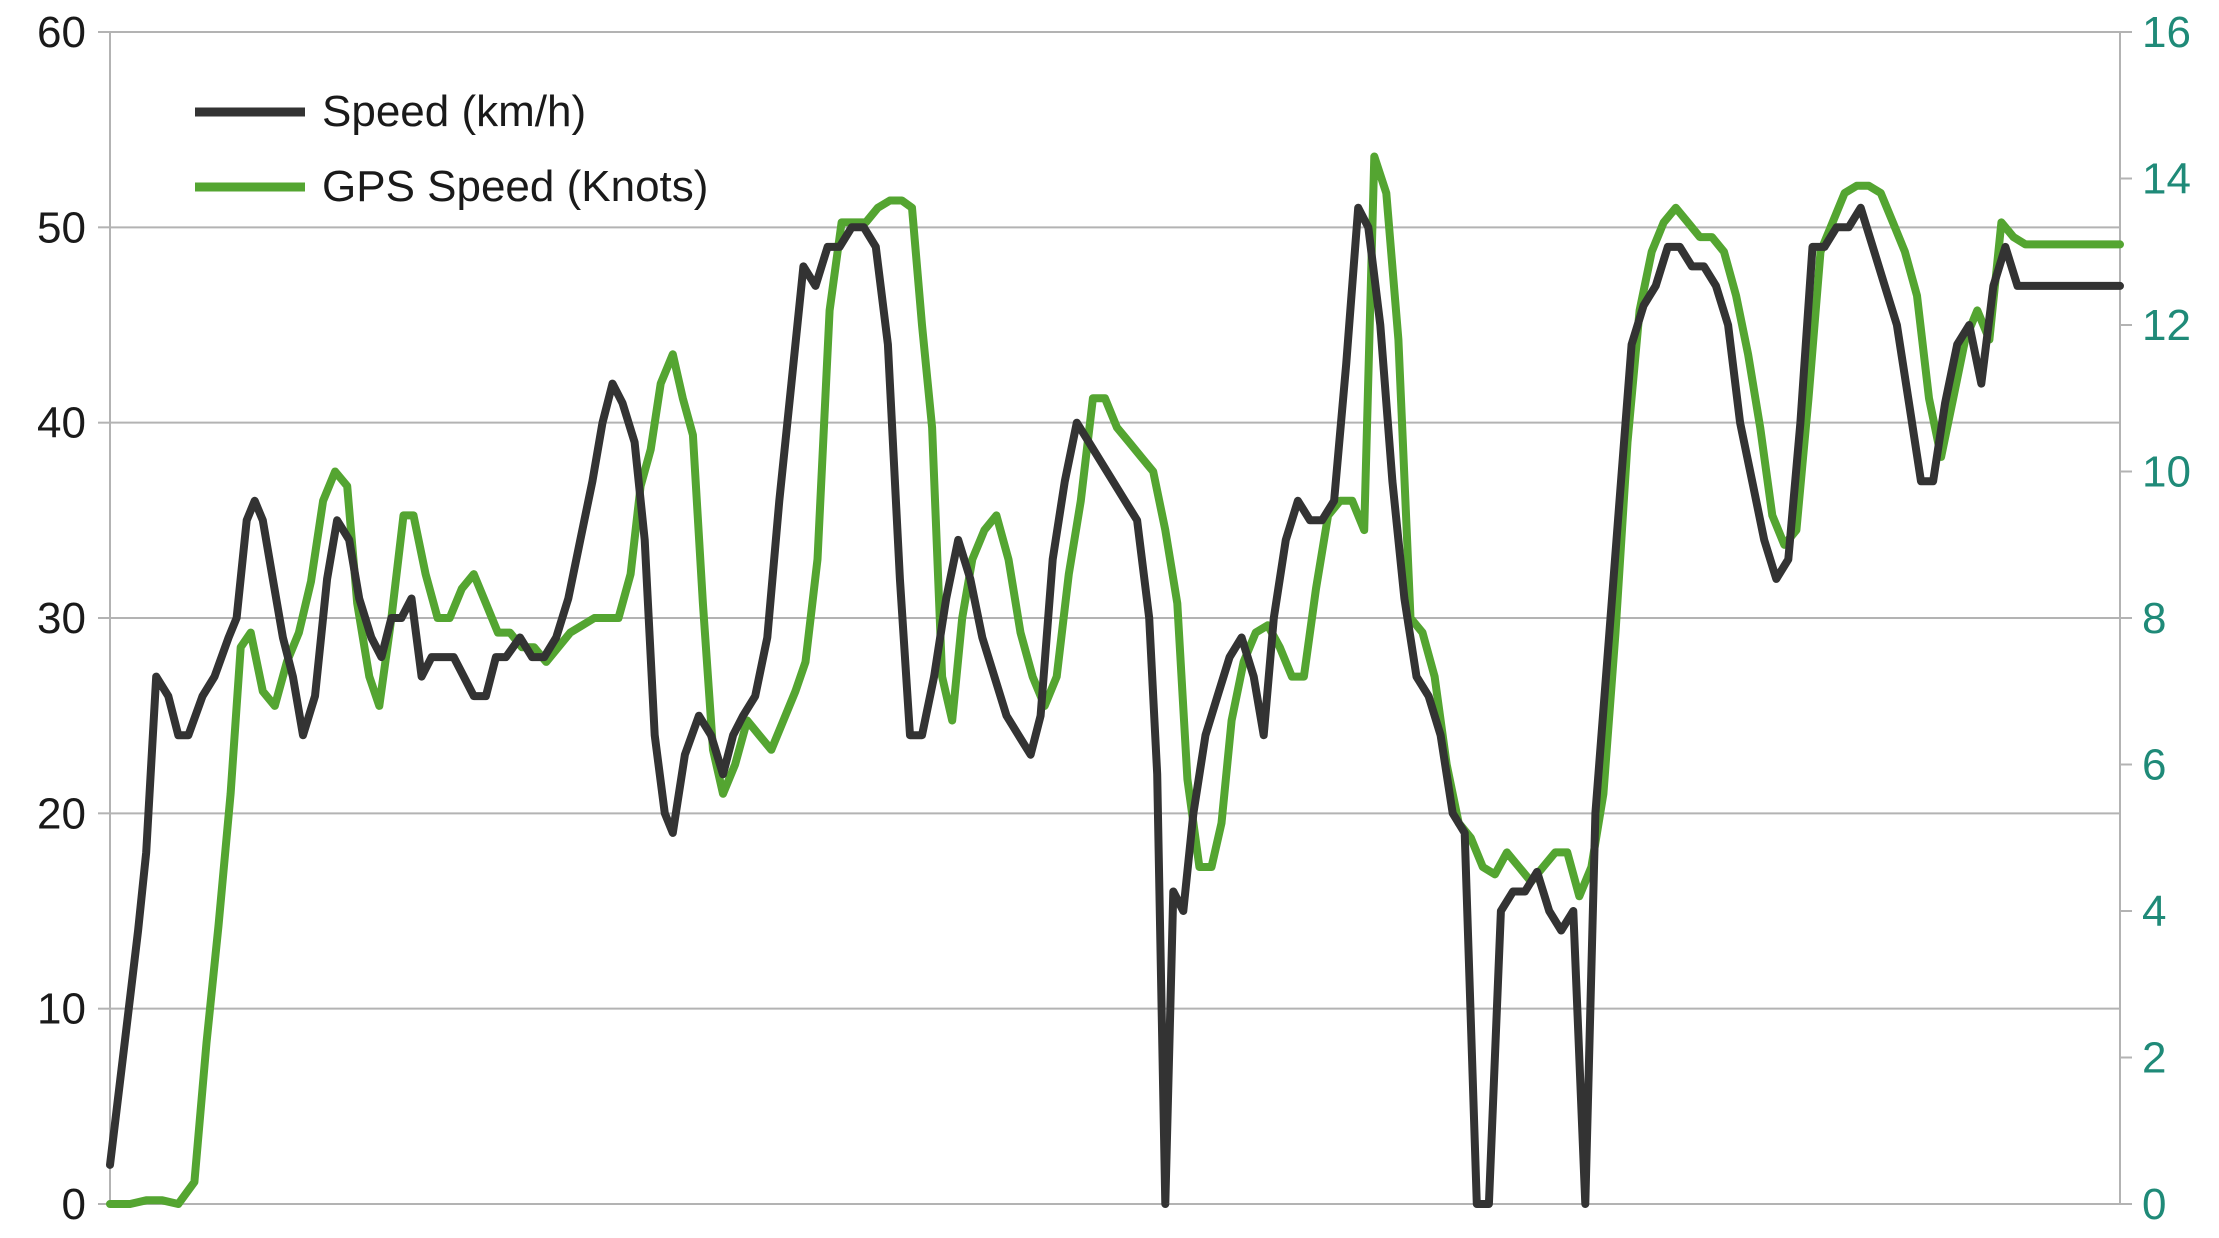 Image resolution: width=2219 pixels, height=1238 pixels. Describe the element at coordinates (61, 227) in the screenshot. I see `left-tick-label-5: 50` at that location.